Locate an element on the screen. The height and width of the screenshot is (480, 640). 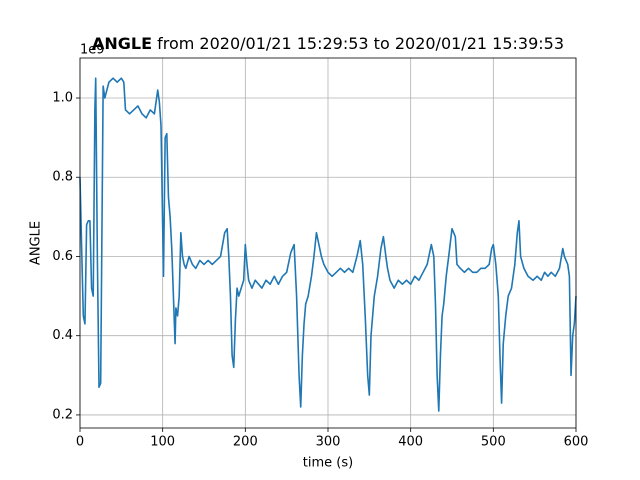
x-tick-label: 200 is located at coordinates (245, 442).